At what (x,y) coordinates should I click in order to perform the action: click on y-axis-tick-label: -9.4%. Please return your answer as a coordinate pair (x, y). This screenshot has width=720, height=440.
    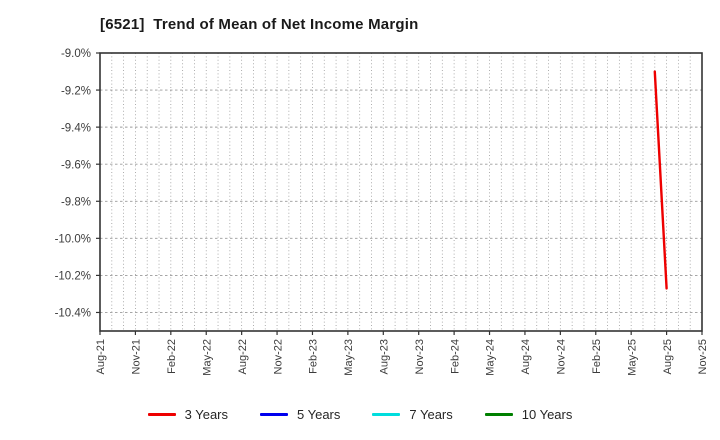
    Looking at the image, I should click on (76, 128).